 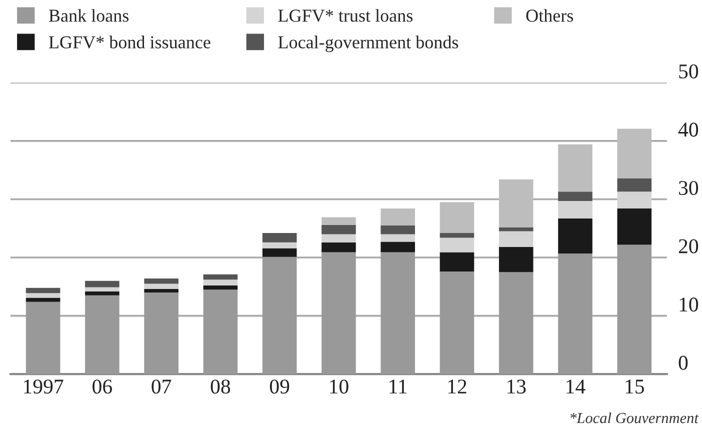 I want to click on x-tick-label: 07, so click(x=162, y=387).